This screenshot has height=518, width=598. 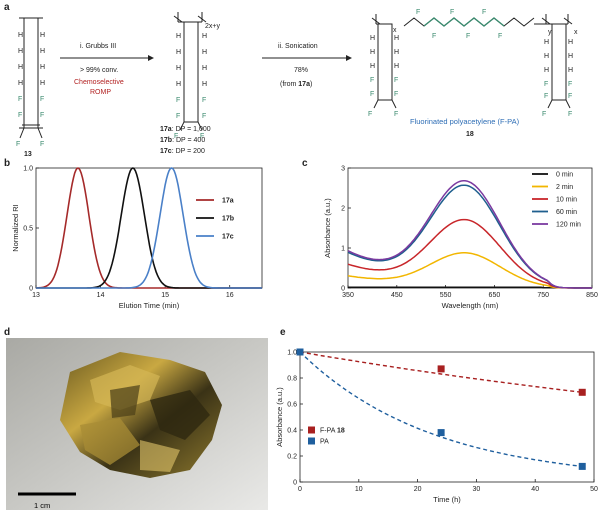 What do you see at coordinates (99, 70) in the screenshot?
I see `step1-conversion: > 99% conv.` at bounding box center [99, 70].